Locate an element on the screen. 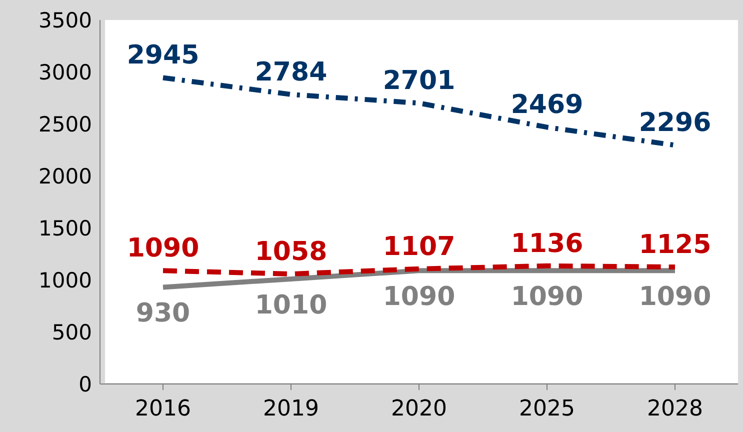  x-tick-label: 2025 is located at coordinates (547, 409).